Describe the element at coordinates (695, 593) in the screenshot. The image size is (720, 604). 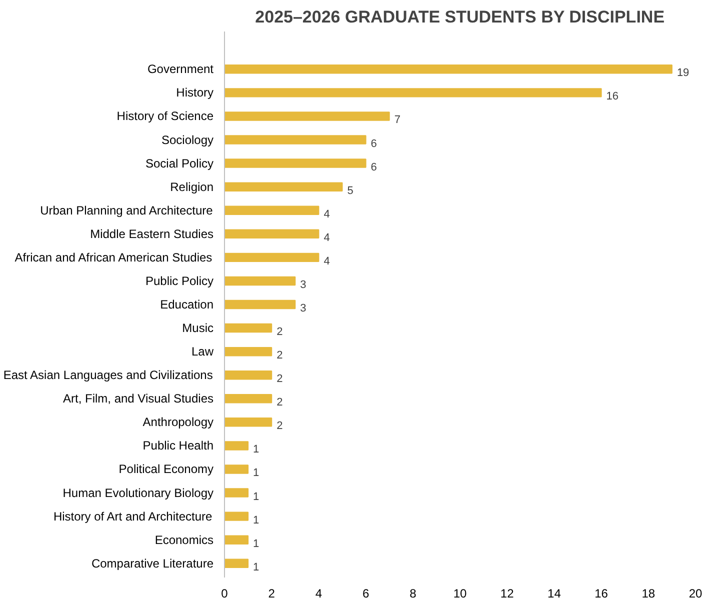
I see `x-tick-label: 20` at that location.